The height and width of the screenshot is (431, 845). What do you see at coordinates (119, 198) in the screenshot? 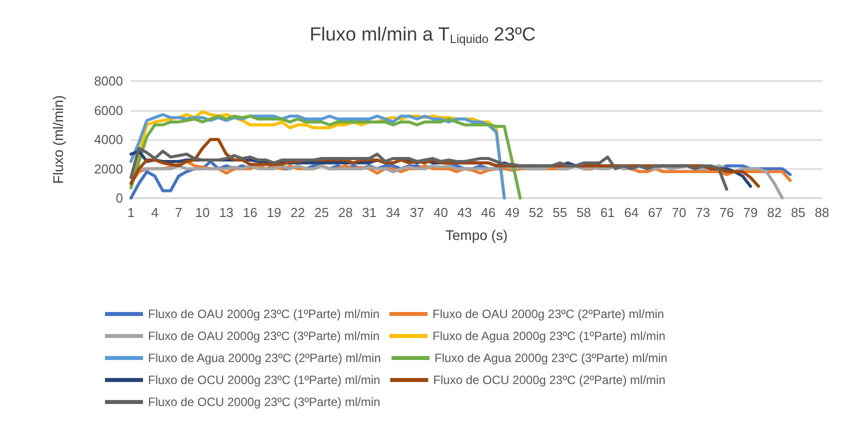
I see `y-tick-label: 0` at bounding box center [119, 198].